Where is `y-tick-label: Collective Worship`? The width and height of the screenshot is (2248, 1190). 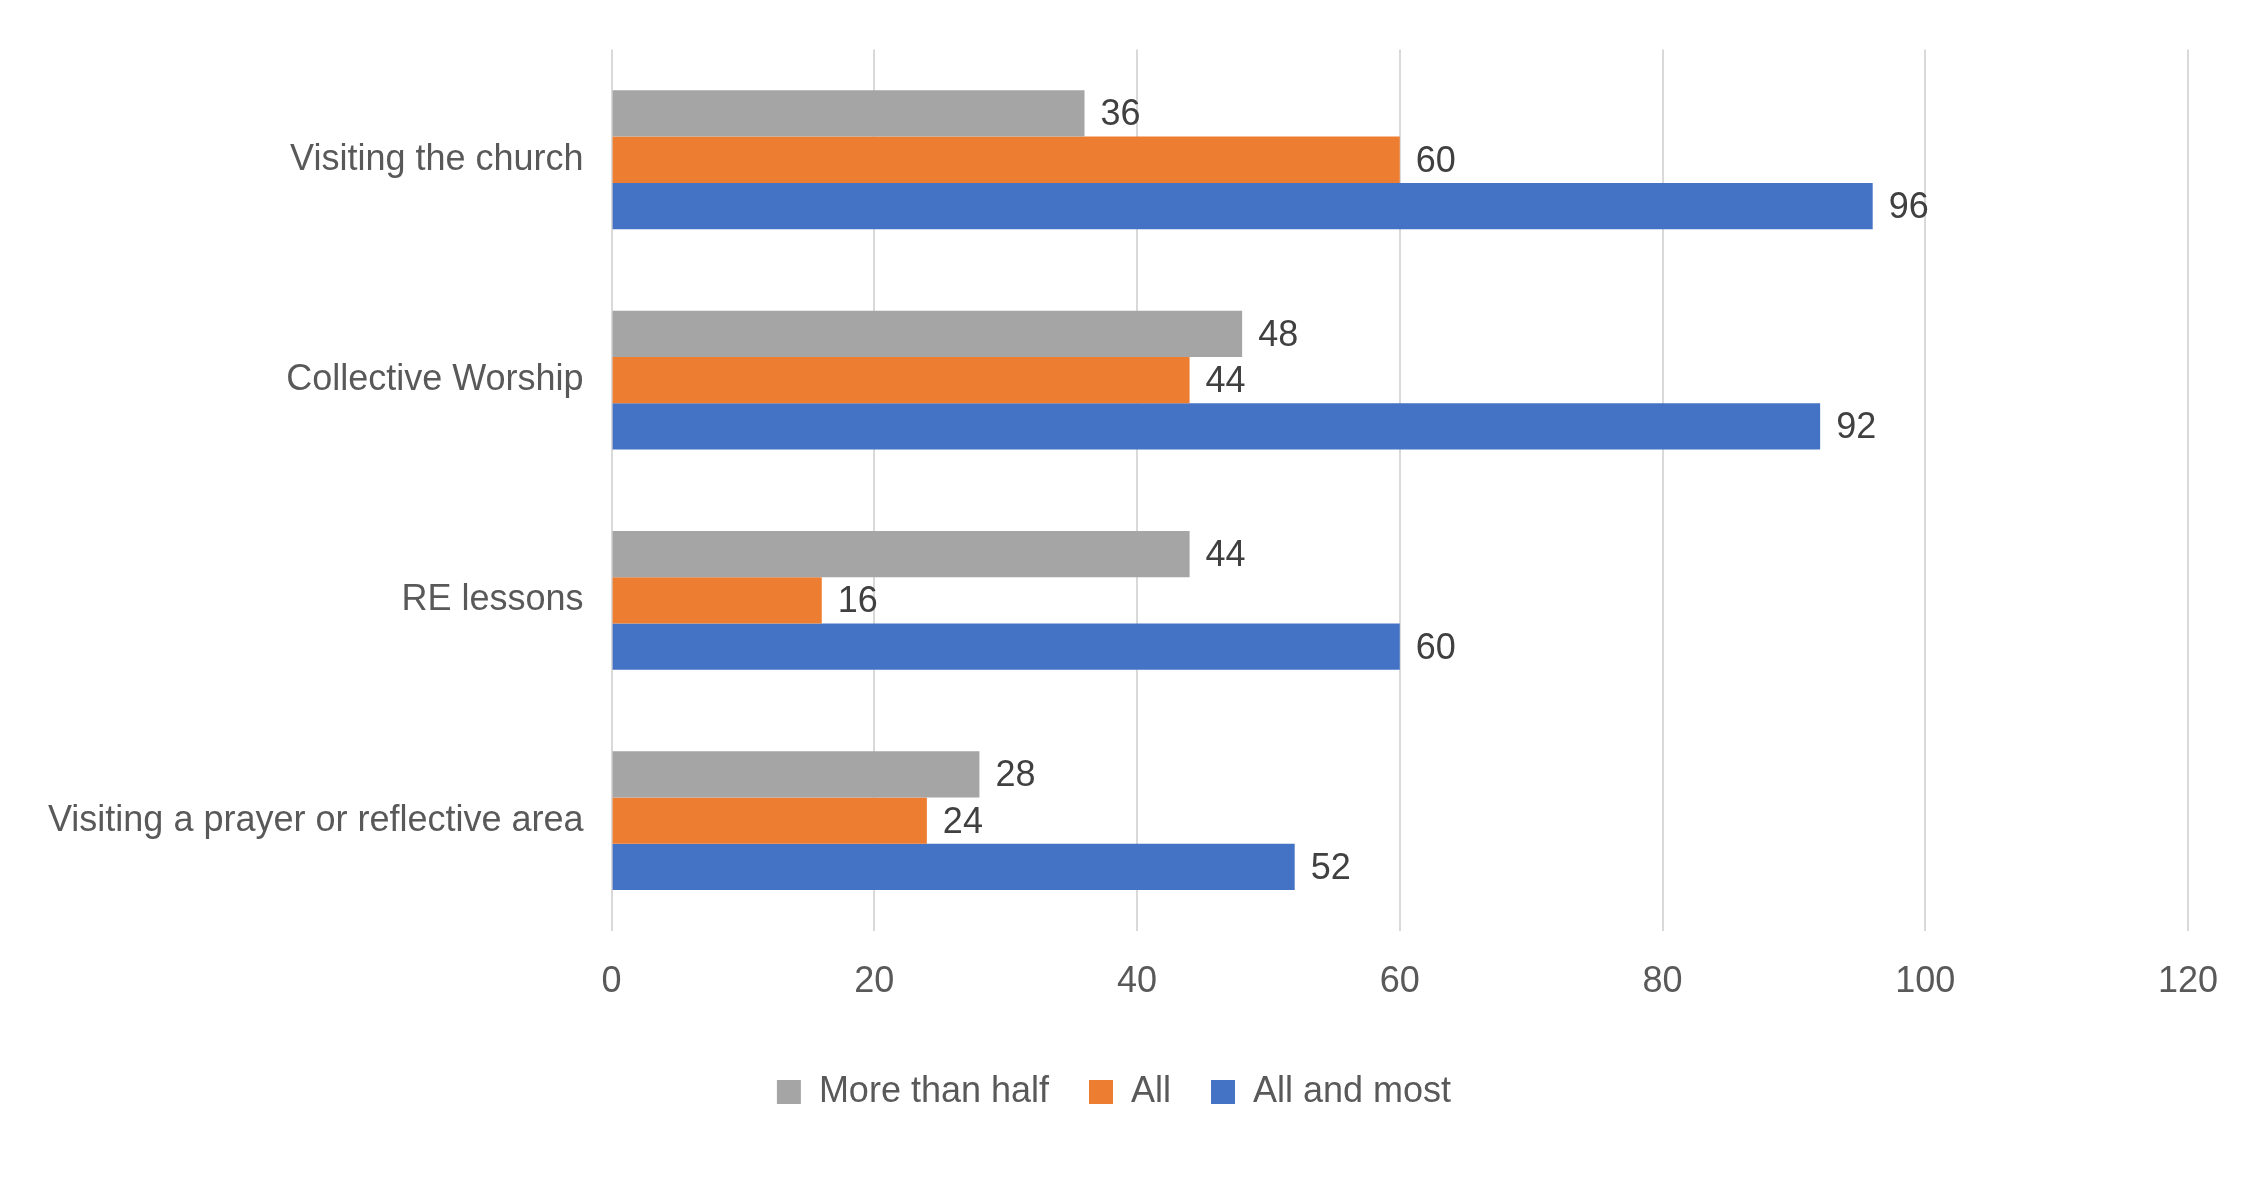 y-tick-label: Collective Worship is located at coordinates (435, 377).